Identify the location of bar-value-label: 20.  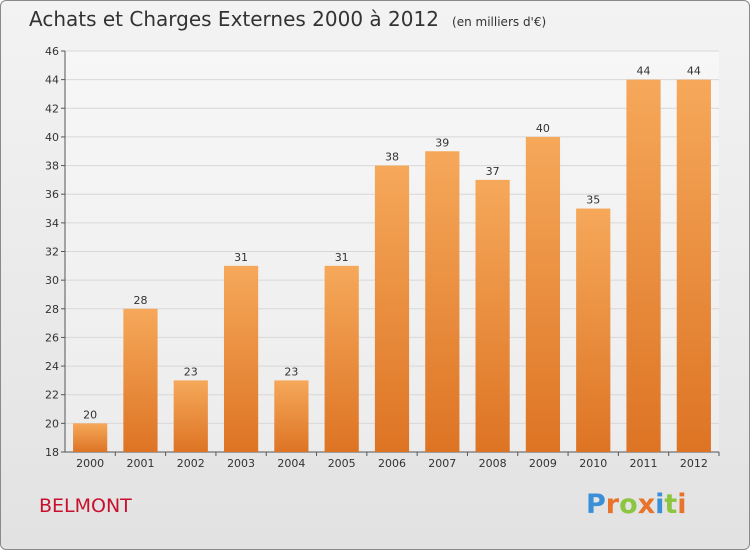
(90, 414).